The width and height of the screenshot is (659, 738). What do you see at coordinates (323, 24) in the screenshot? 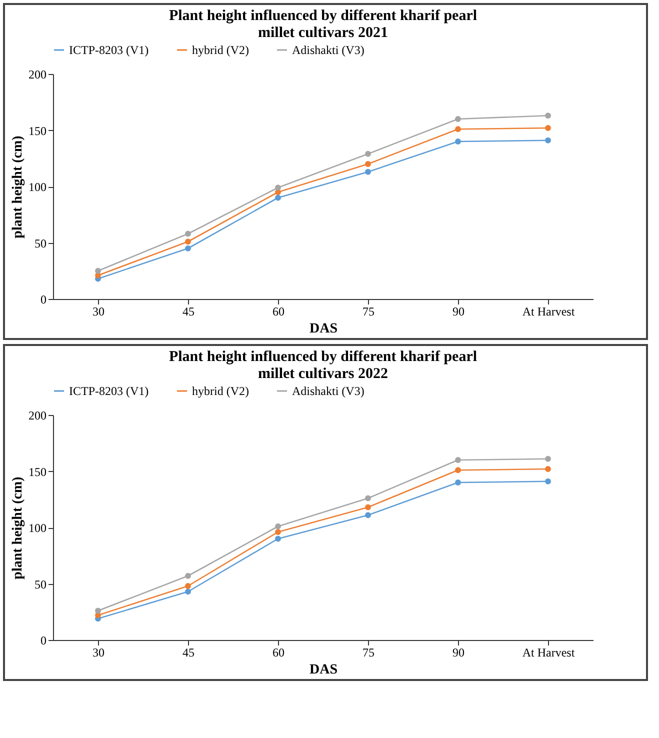
I see `chart-title: Plant height influenced by different kharif pearl millet cultivars 2021` at bounding box center [323, 24].